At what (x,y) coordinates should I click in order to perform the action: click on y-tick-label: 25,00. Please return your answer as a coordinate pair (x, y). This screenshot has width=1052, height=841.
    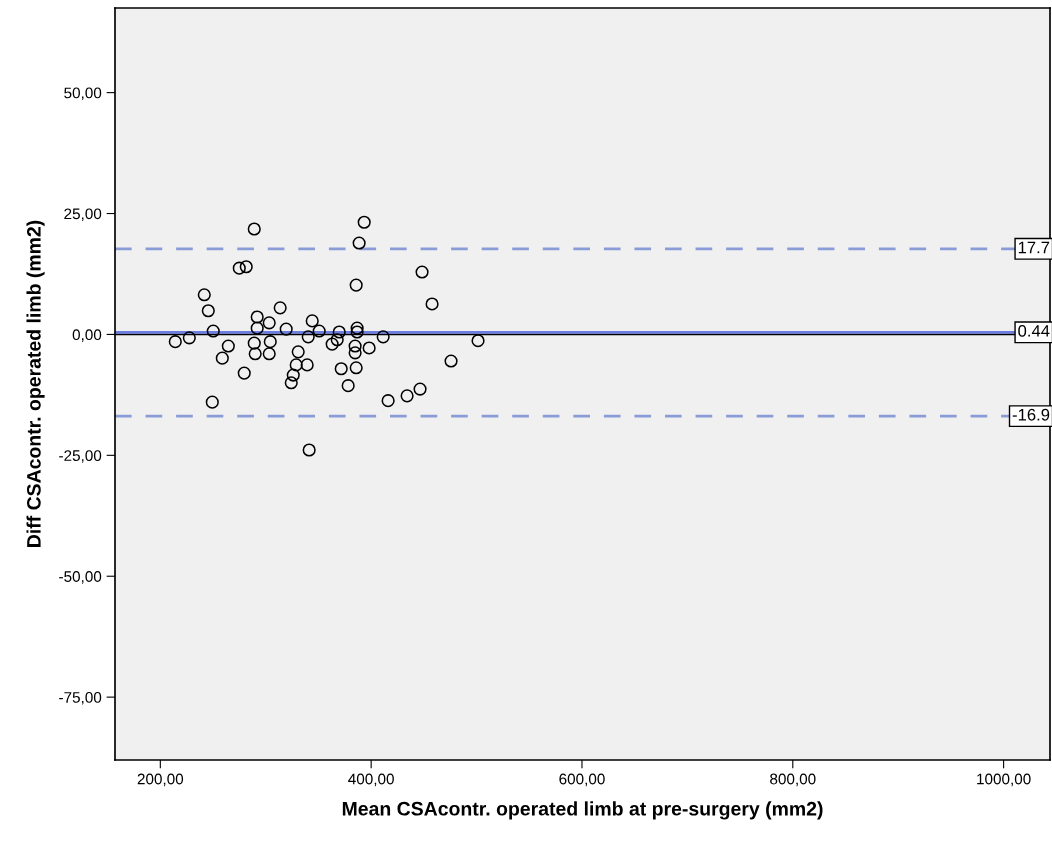
    Looking at the image, I should click on (83, 215).